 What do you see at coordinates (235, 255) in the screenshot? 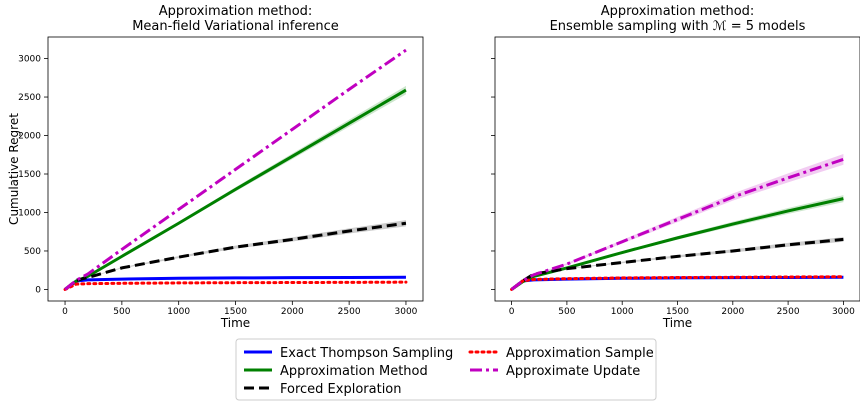
I see `confidence-band-forced-exploration` at bounding box center [235, 255].